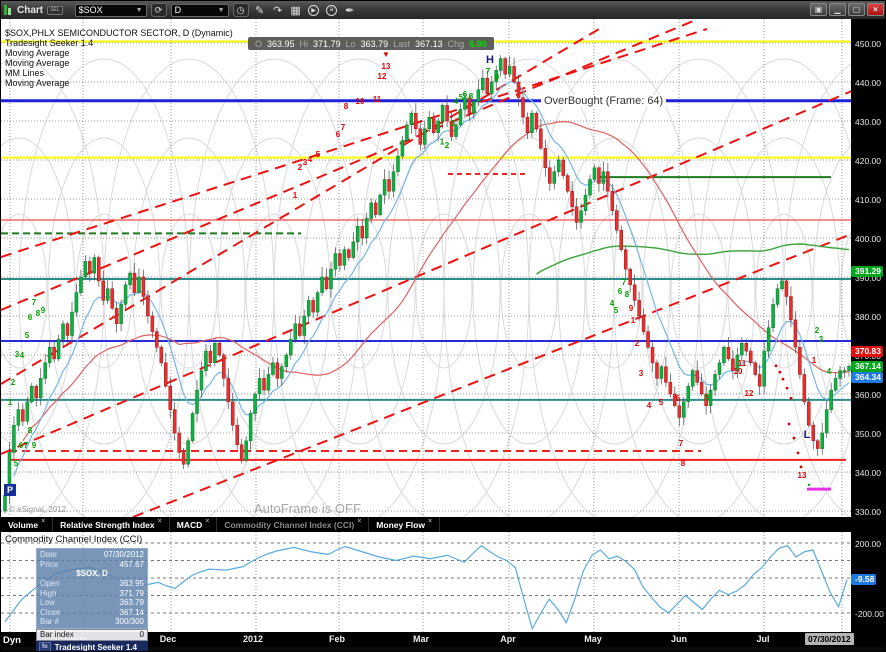 This screenshot has height=652, width=886. Describe the element at coordinates (260, 10) in the screenshot. I see `draw-tools-button: ✎` at that location.